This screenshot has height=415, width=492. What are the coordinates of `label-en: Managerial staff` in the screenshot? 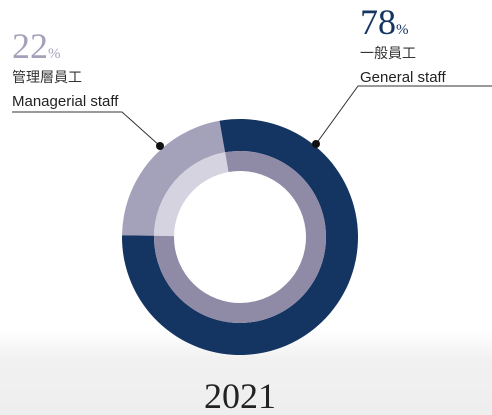 It's located at (65, 101).